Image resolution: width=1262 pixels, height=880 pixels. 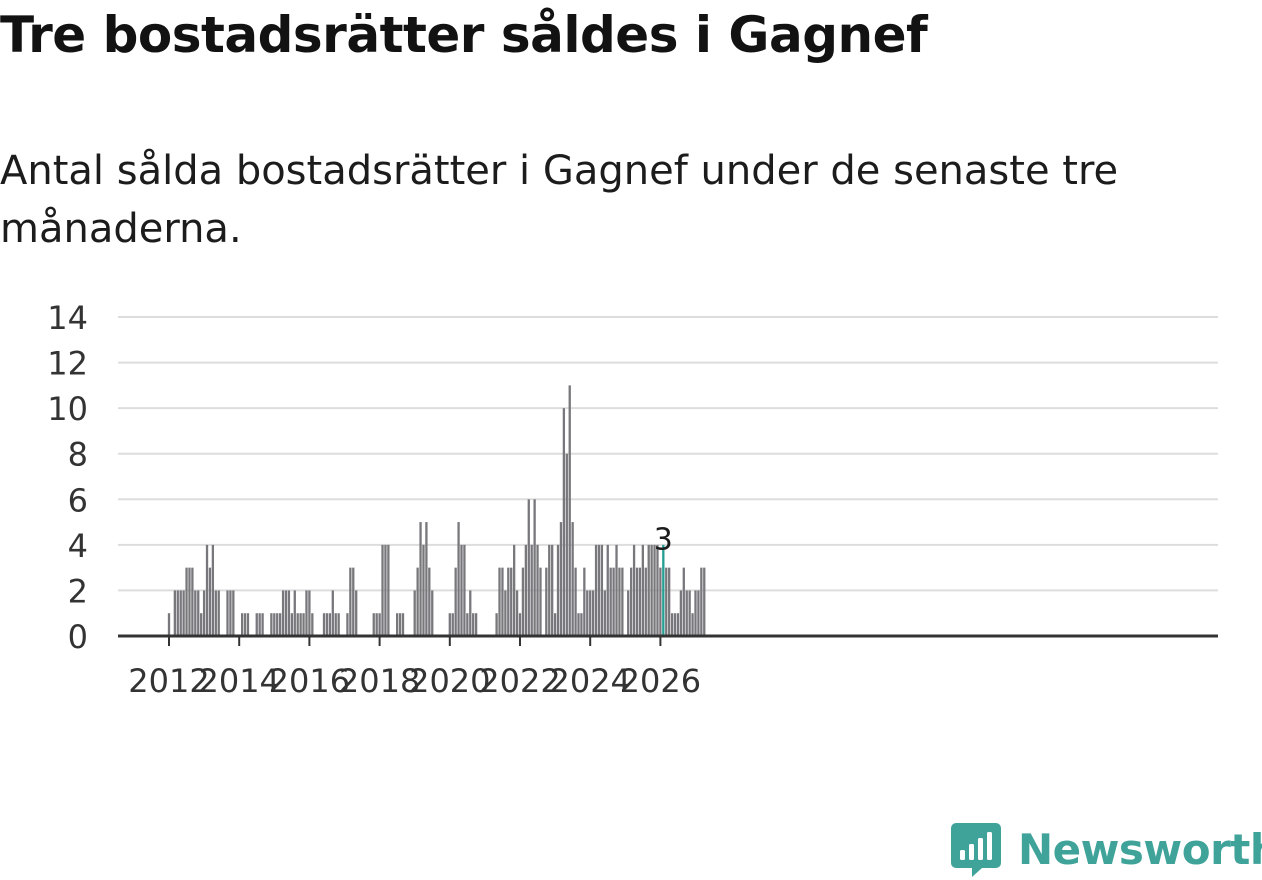 What do you see at coordinates (67, 409) in the screenshot?
I see `y-tick-label: 10` at bounding box center [67, 409].